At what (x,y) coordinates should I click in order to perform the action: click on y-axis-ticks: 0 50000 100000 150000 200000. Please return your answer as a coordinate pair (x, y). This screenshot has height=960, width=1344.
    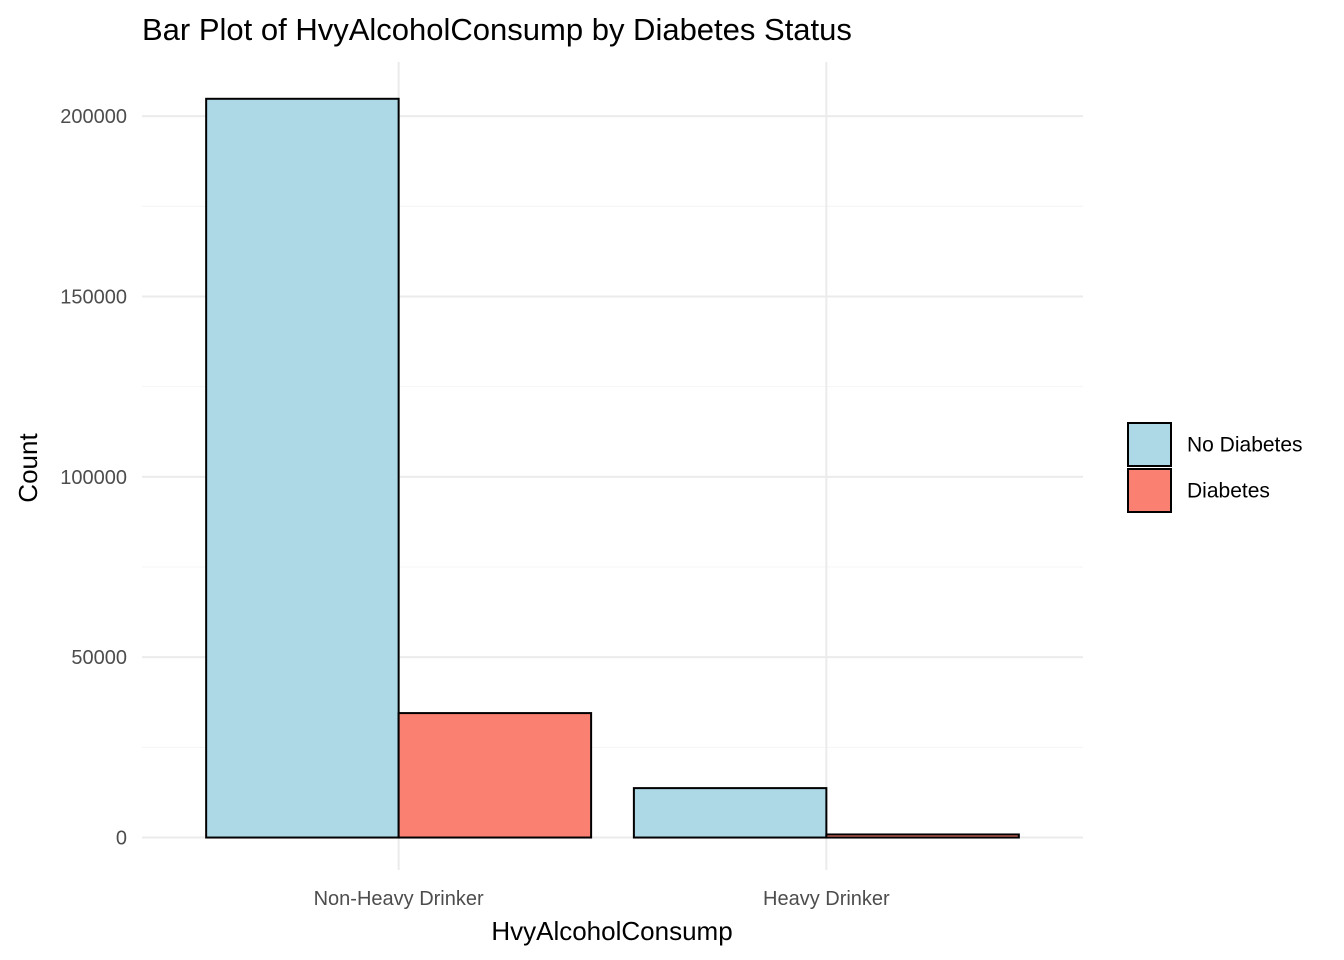
    Looking at the image, I should click on (93, 477).